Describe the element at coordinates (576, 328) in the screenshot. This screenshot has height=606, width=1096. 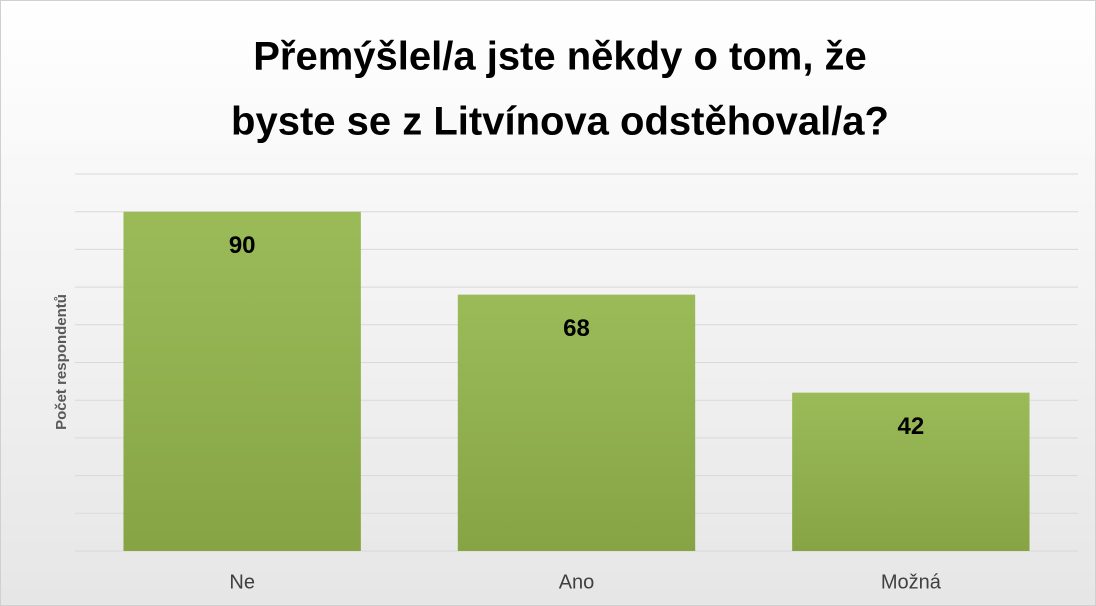
I see `data-label: 68` at that location.